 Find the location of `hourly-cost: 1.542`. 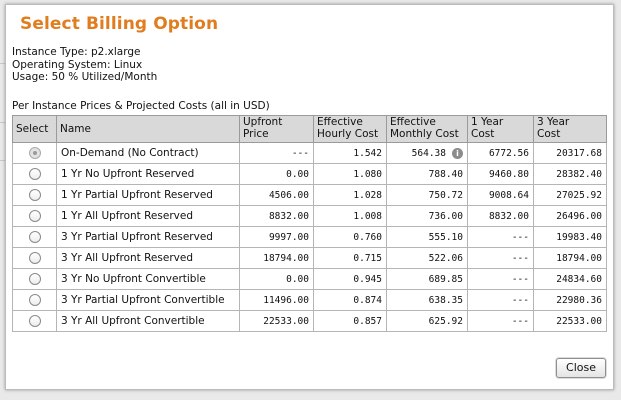

hourly-cost: 1.542 is located at coordinates (350, 153).